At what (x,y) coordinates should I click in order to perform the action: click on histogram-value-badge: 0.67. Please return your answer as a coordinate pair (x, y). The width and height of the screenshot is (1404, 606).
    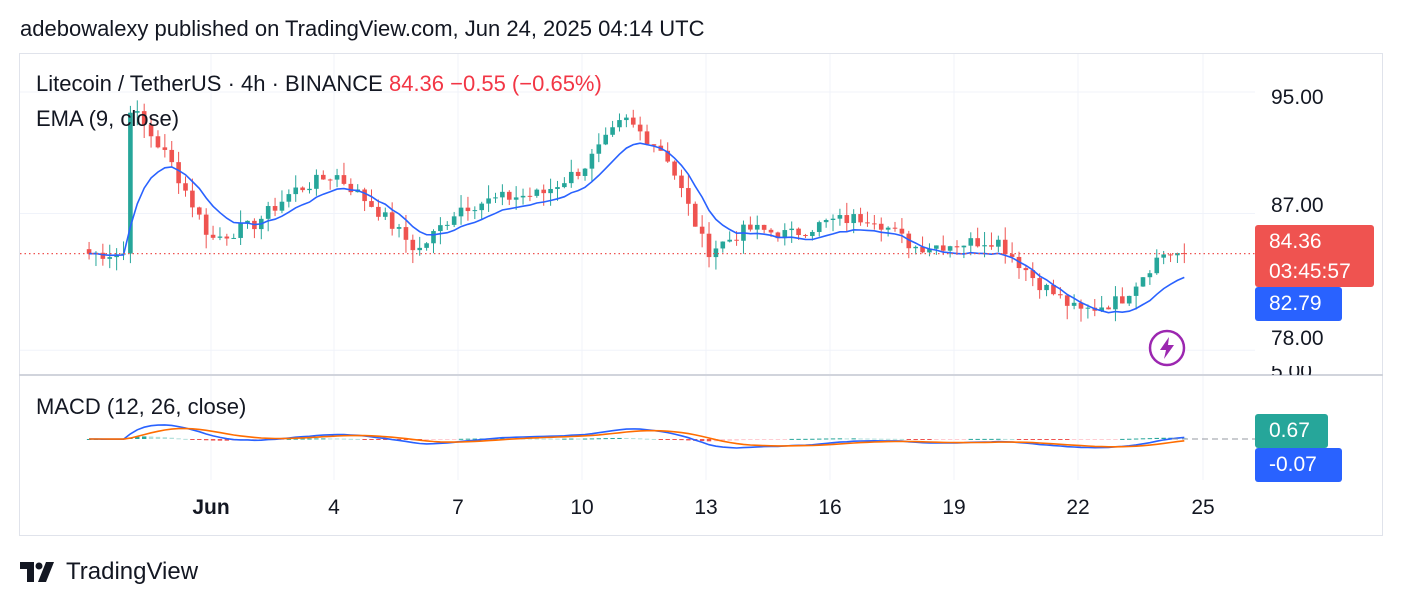
    Looking at the image, I should click on (1291, 431).